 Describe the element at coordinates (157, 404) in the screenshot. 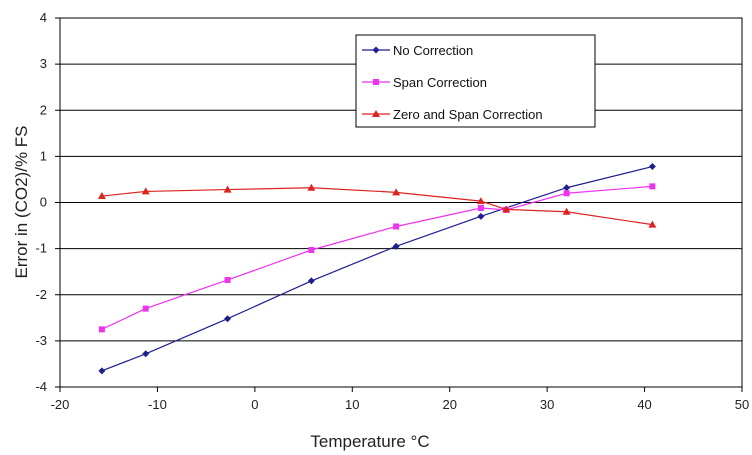

I see `x-tick-label: -10` at that location.